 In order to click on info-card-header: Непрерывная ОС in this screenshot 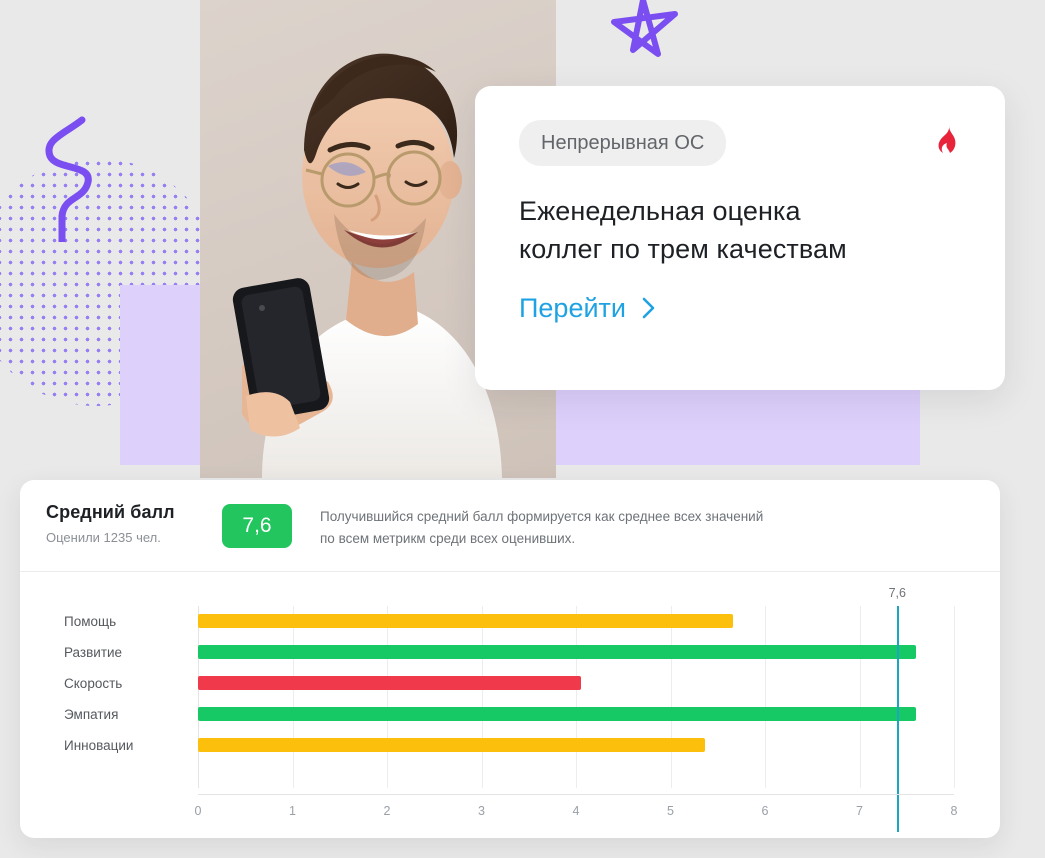, I will do `click(740, 143)`.